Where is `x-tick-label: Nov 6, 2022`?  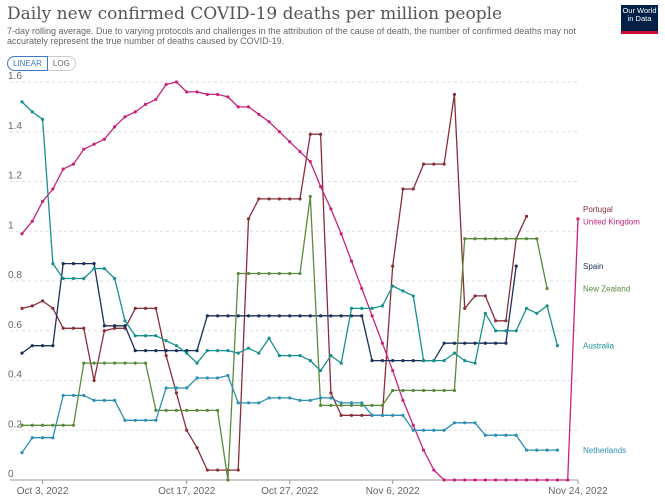 x-tick-label: Nov 6, 2022 is located at coordinates (393, 491).